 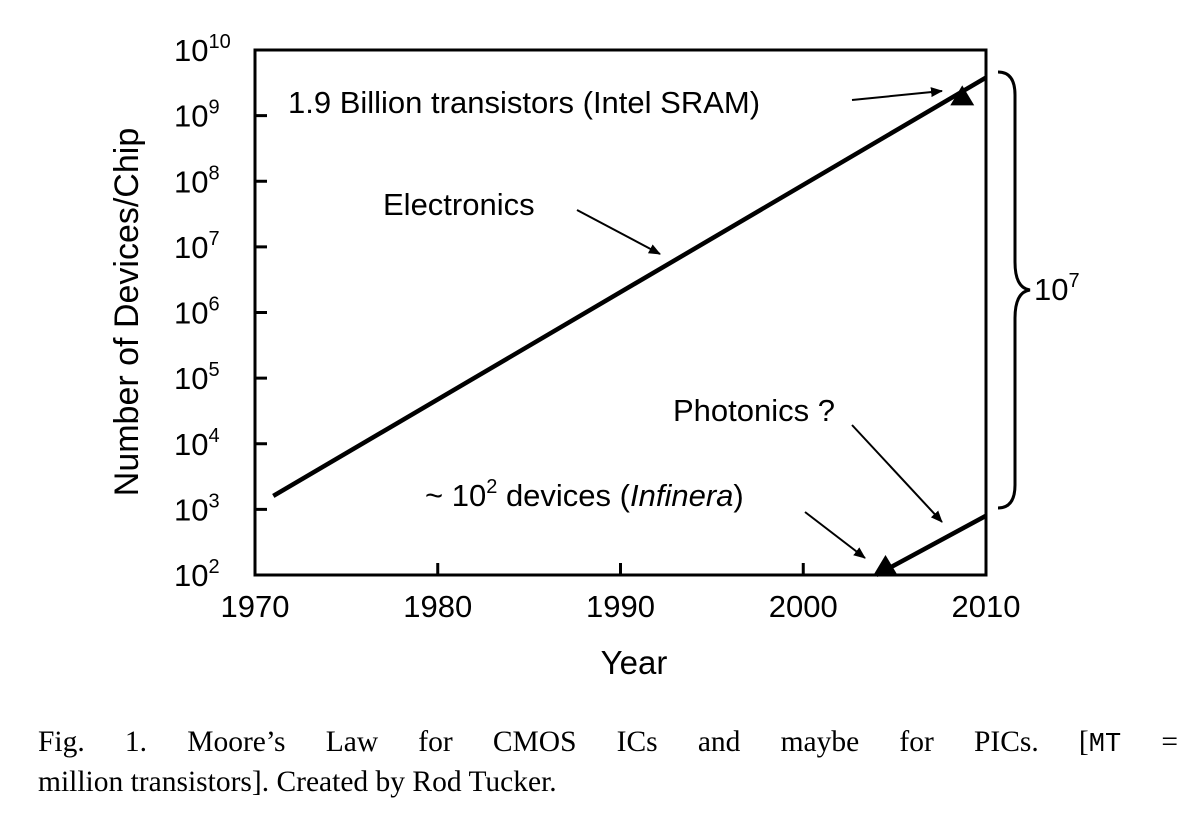 I want to click on x-axis-ticks: 1970 1980 1990 2000 2010, so click(x=621, y=593).